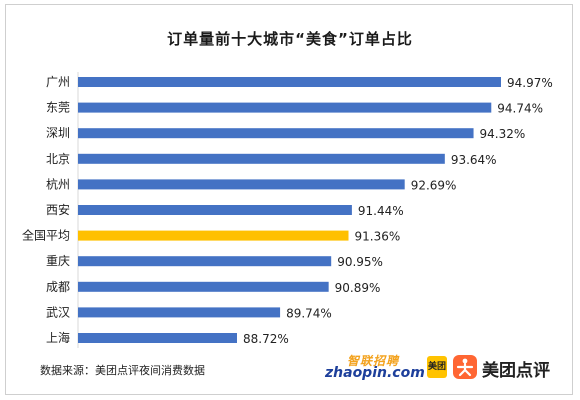 Image resolution: width=580 pixels, height=400 pixels. Describe the element at coordinates (58, 159) in the screenshot. I see `category-label: 北京` at that location.